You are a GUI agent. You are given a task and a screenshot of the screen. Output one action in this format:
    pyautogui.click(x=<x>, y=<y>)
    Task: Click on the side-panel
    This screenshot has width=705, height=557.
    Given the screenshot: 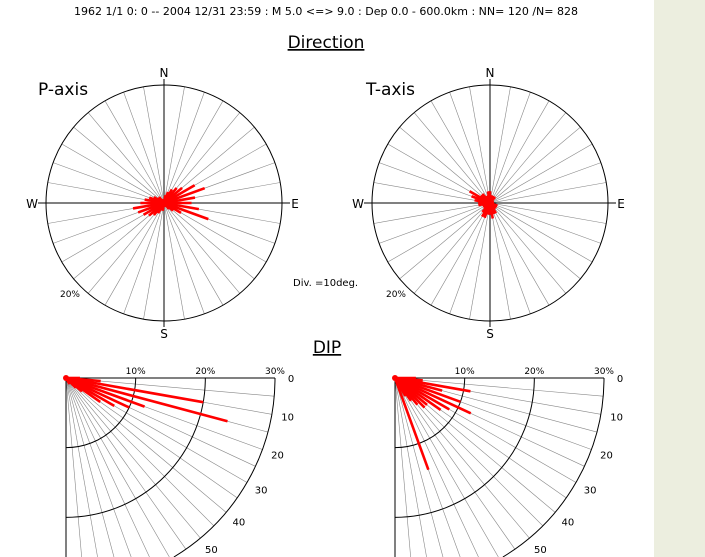 What is the action you would take?
    pyautogui.click(x=679, y=278)
    